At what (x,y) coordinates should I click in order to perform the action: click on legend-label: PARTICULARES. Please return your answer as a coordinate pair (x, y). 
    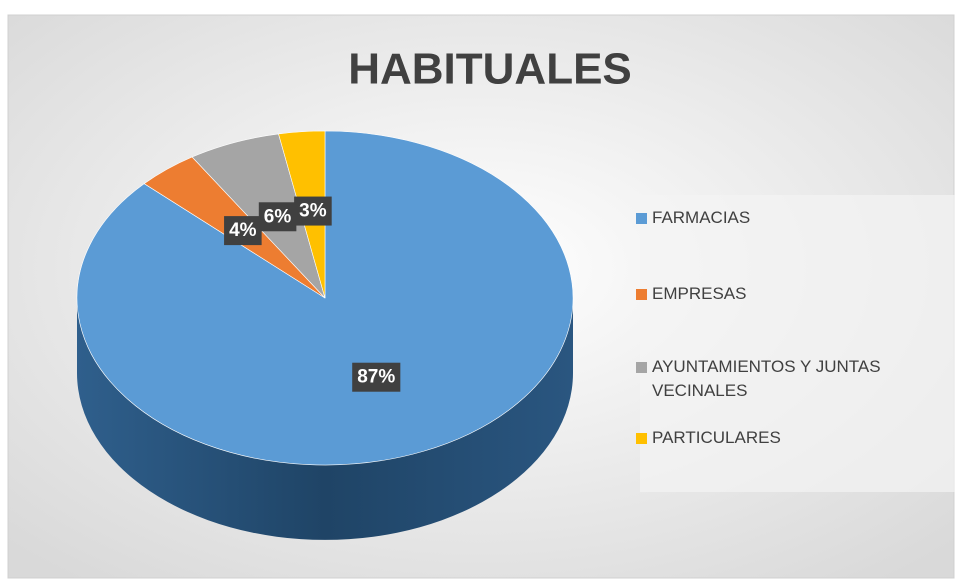
    Looking at the image, I should click on (716, 437).